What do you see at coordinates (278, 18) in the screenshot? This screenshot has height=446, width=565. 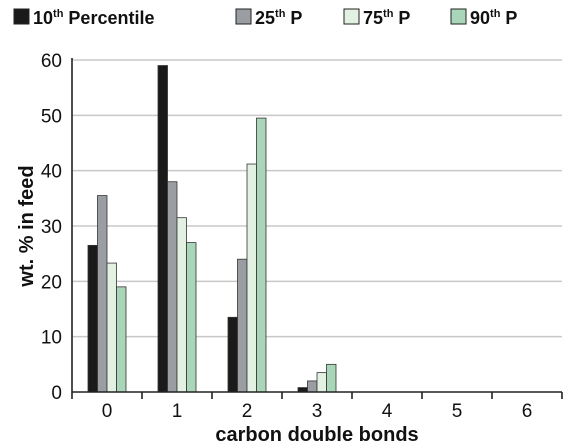 I see `legend-label: 25th P` at bounding box center [278, 18].